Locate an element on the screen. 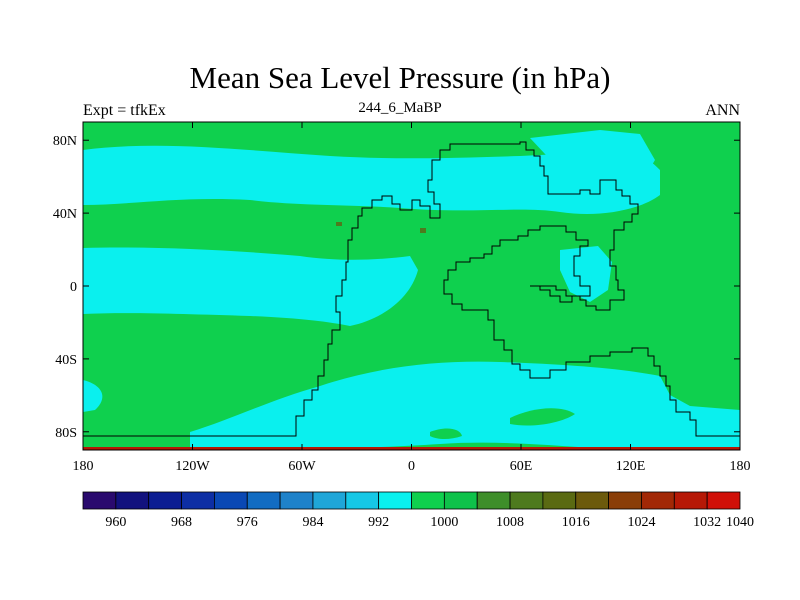 The height and width of the screenshot is (600, 800). south-low-band is located at coordinates (93, 396).